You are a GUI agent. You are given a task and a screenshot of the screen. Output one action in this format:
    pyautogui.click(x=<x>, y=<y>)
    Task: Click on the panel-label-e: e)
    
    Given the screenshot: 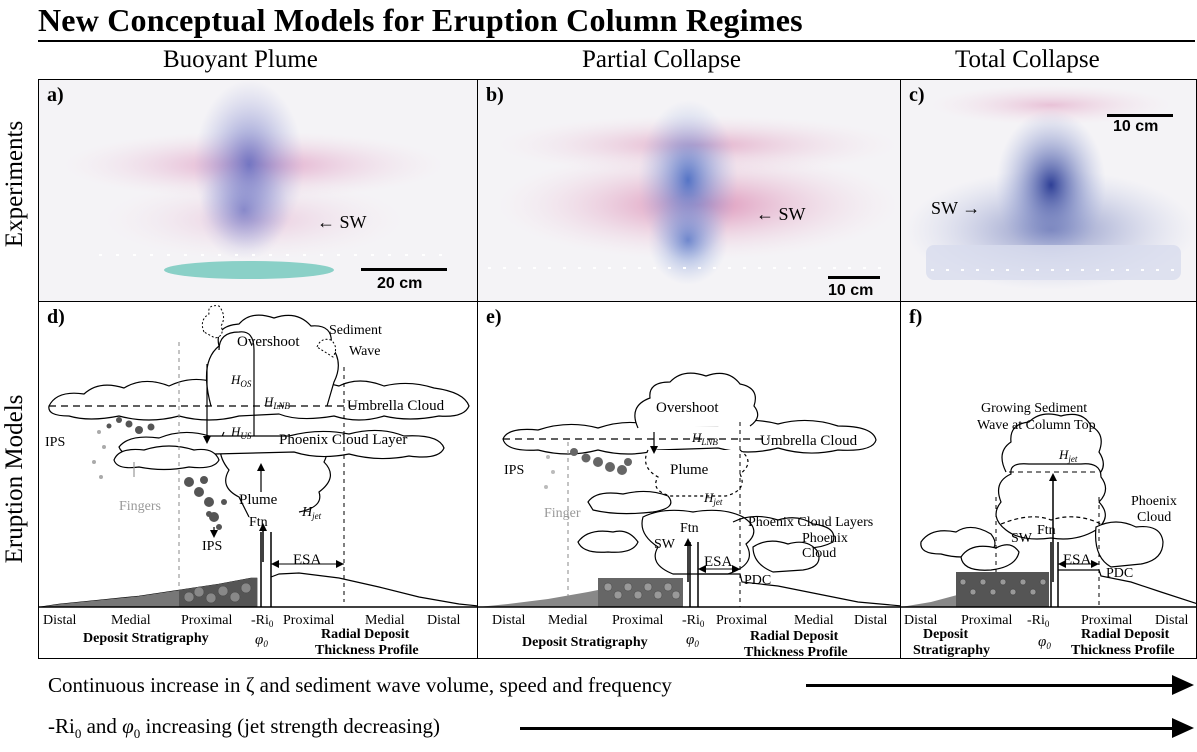 What is the action you would take?
    pyautogui.click(x=494, y=317)
    